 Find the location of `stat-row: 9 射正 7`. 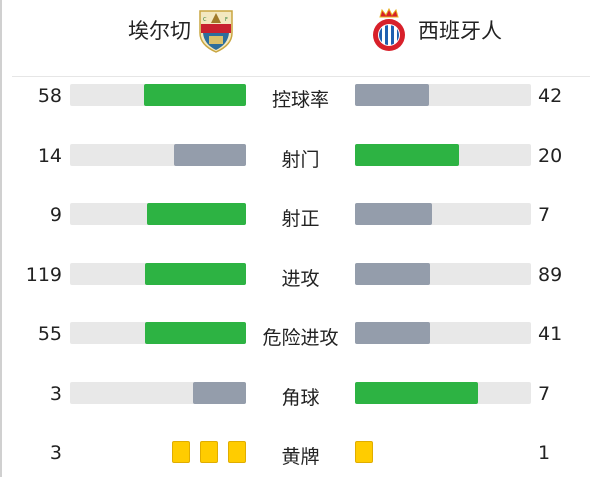

stat-row: 9 射正 7 is located at coordinates (300, 216).